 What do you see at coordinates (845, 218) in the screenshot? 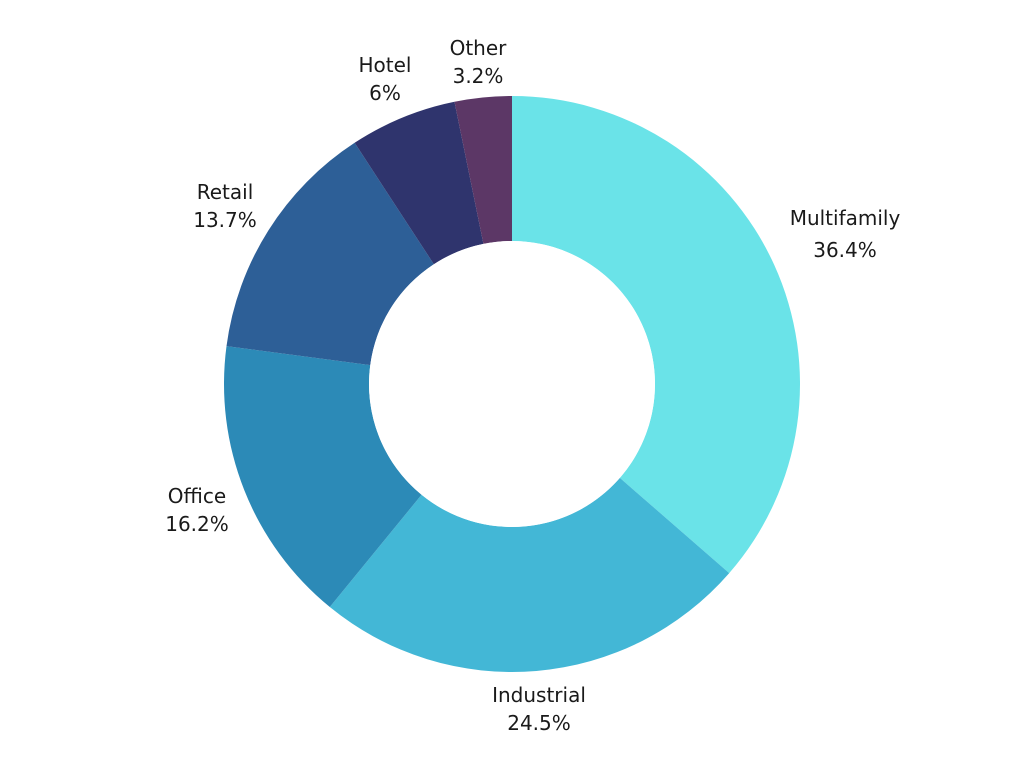
I see `slice-label-multifamily: Multifamily` at bounding box center [845, 218].